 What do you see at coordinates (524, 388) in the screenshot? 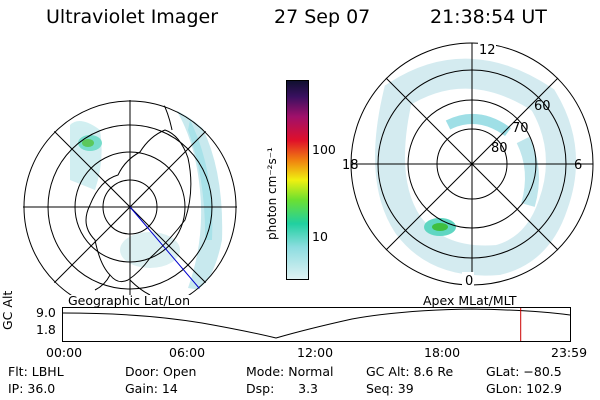
I see `info-glon: GLon: 102.9` at bounding box center [524, 388].